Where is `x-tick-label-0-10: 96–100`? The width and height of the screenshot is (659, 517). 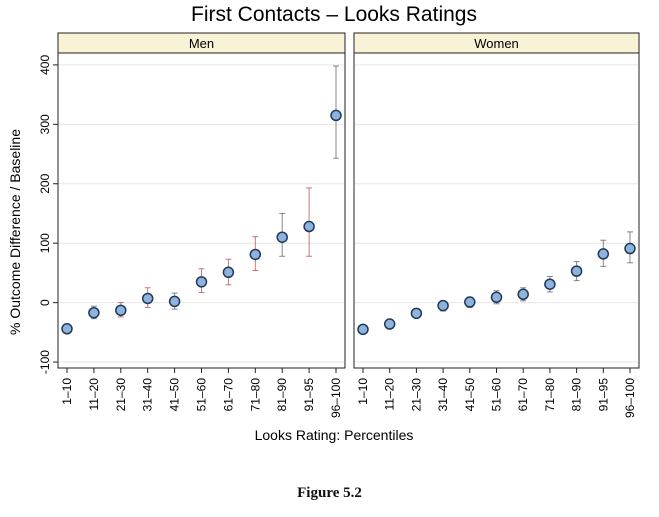
x-tick-label-0-10: 96–100 is located at coordinates (336, 398).